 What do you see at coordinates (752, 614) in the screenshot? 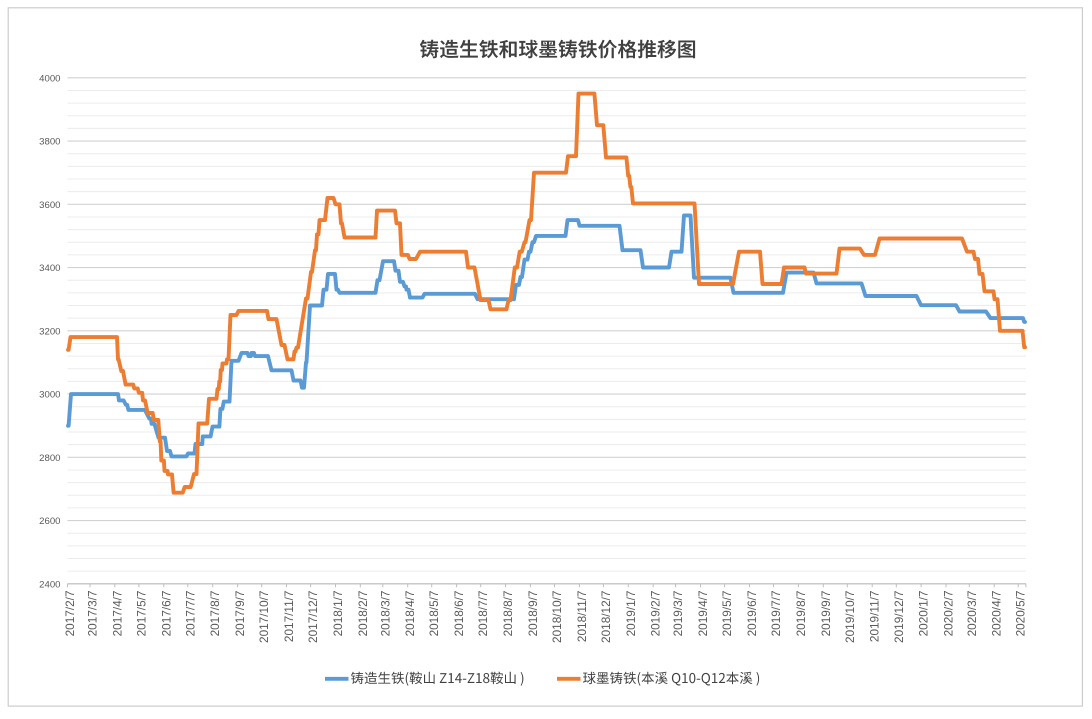
I see `svg-text: 2019/6/7` at bounding box center [752, 614].